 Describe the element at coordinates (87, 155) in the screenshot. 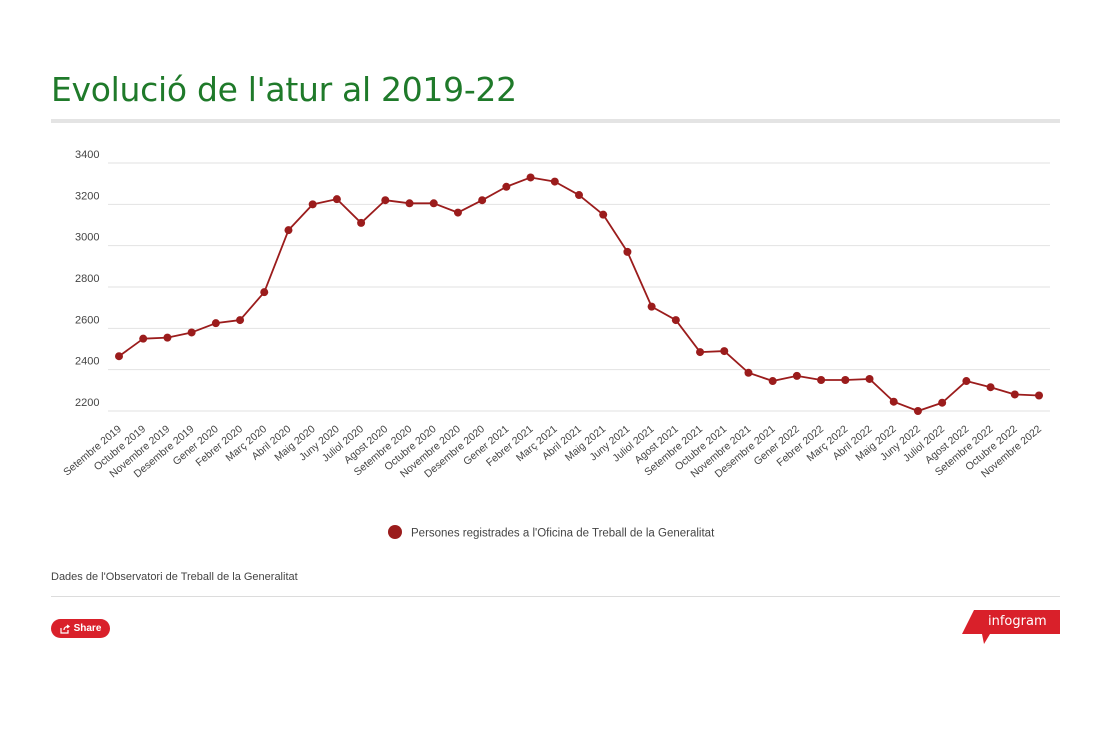

I see `y-tick-label: 3400` at that location.